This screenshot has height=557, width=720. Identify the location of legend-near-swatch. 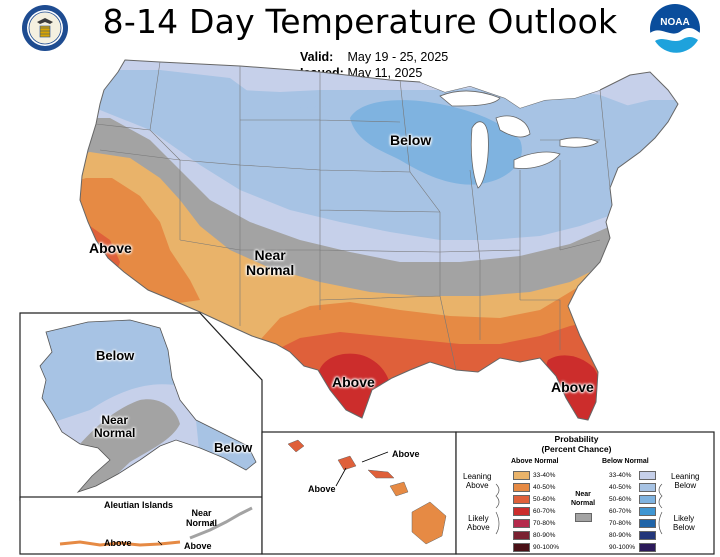
(583, 517).